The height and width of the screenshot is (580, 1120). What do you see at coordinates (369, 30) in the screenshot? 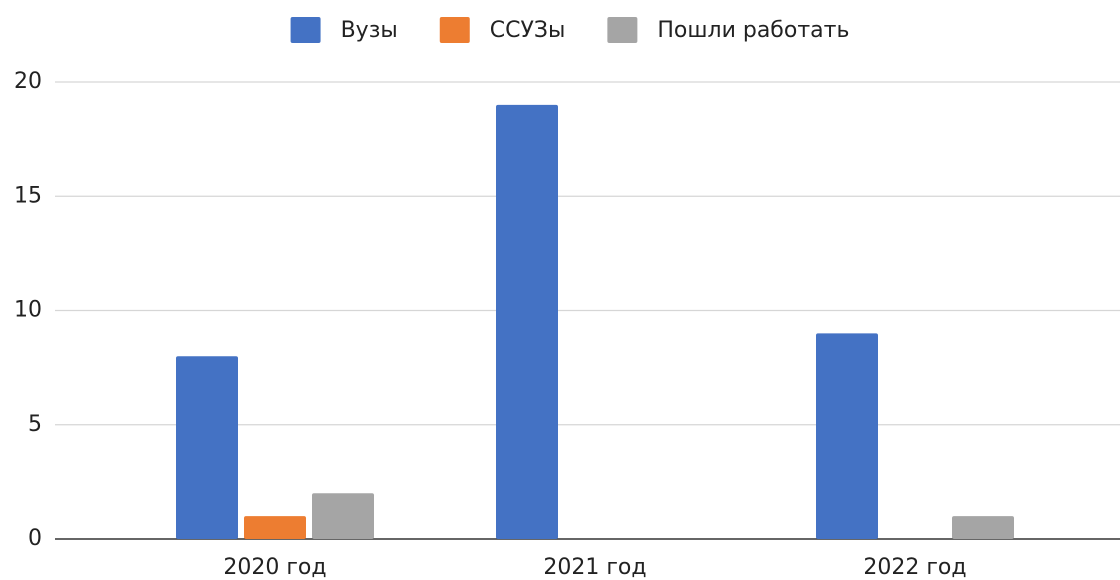
I see `legend-label: Вузы` at bounding box center [369, 30].